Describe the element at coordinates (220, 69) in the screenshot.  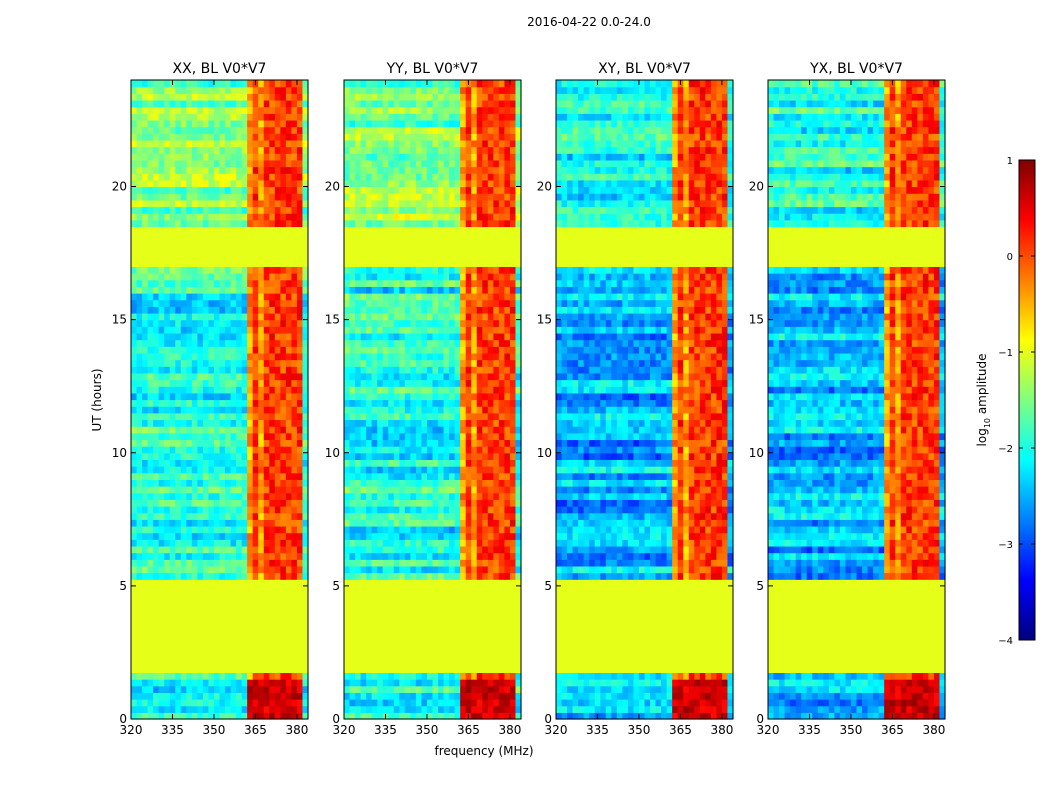
I see `panel-title: XX, BL V0*V7` at that location.